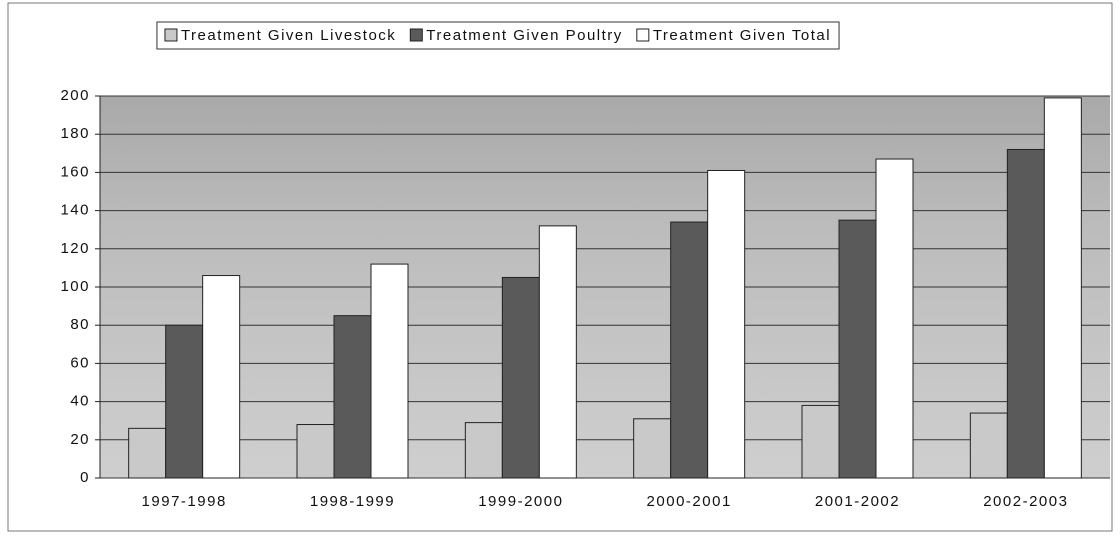 Image resolution: width=1120 pixels, height=536 pixels. Describe the element at coordinates (80, 362) in the screenshot. I see `y-tick-label: 60` at that location.